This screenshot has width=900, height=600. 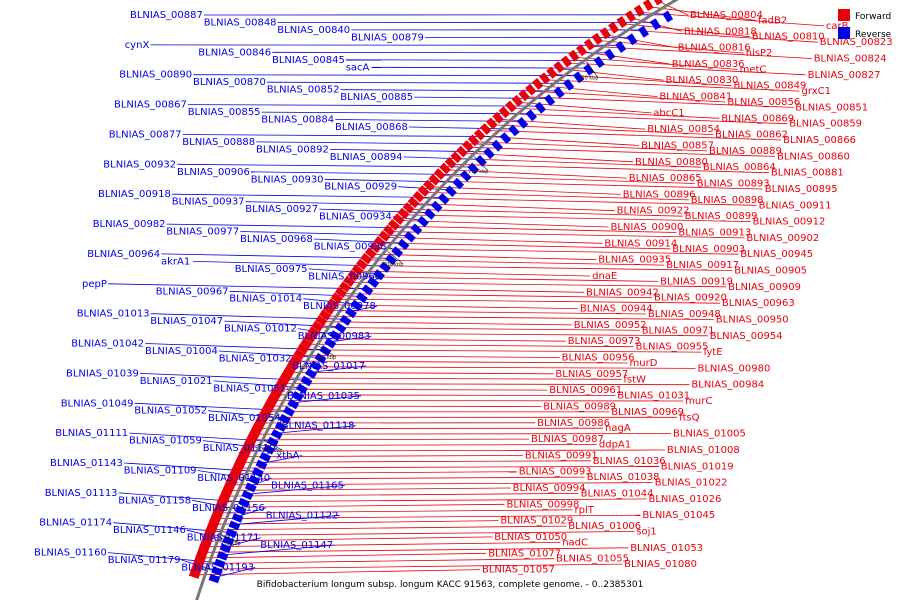 I want to click on forward-gene-label: BLNIAS_00911, so click(x=795, y=205).